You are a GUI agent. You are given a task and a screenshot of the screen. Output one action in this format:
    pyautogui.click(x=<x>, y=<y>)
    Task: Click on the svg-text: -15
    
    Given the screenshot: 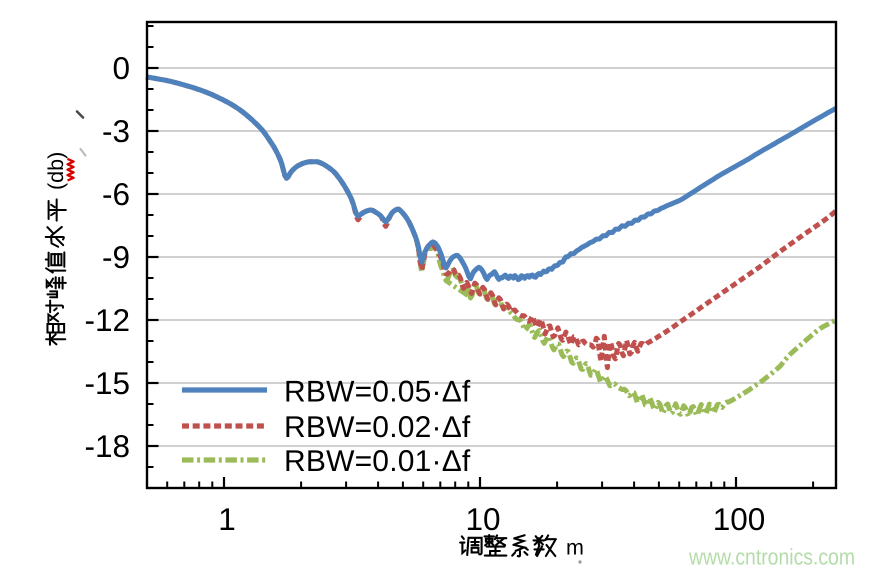 What is the action you would take?
    pyautogui.click(x=107, y=383)
    